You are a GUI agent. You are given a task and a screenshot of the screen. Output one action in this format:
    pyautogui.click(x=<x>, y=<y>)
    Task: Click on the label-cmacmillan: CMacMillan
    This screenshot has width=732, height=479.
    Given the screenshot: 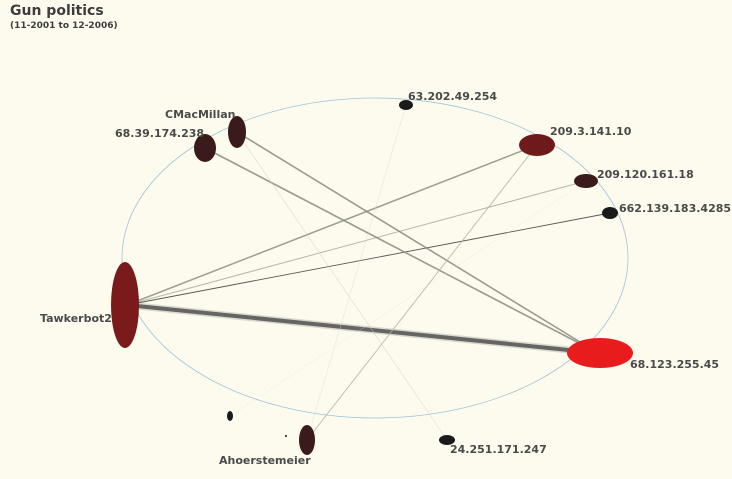 What is the action you would take?
    pyautogui.click(x=200, y=114)
    